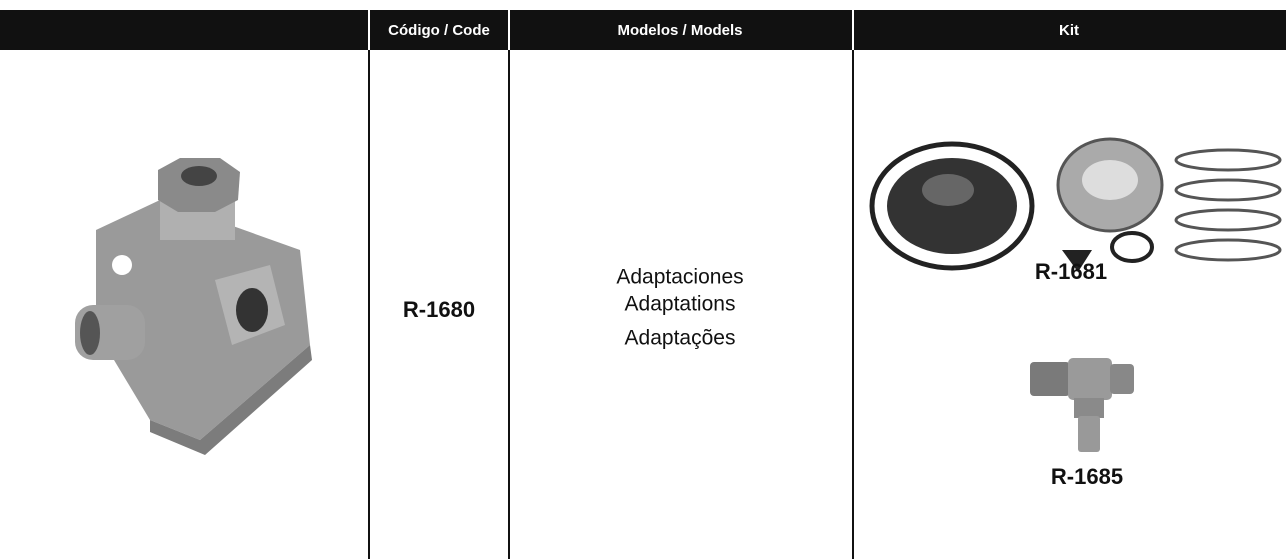  Describe the element at coordinates (1082, 405) in the screenshot. I see `fitting-image` at that location.